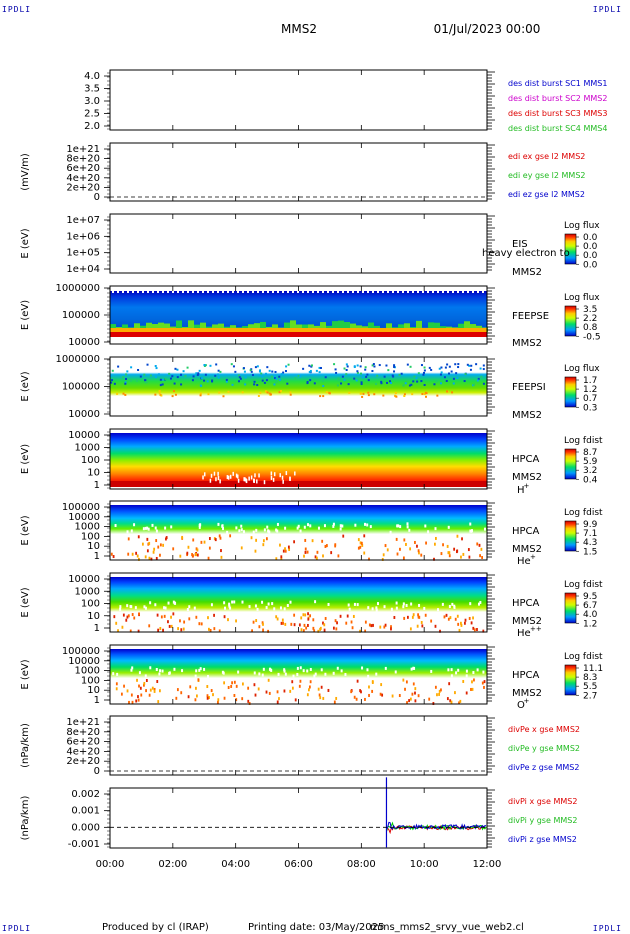 Image resolution: width=630 pixels, height=934 pixels. I want to click on colorbar-tick-label: 0.0, so click(590, 256).